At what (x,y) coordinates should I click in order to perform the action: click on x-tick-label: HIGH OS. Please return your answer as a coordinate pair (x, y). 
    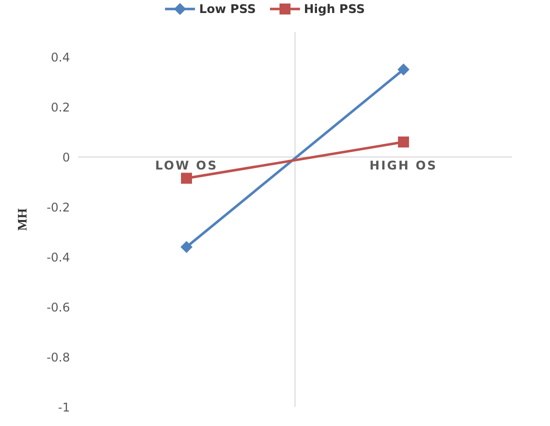
    Looking at the image, I should click on (404, 165).